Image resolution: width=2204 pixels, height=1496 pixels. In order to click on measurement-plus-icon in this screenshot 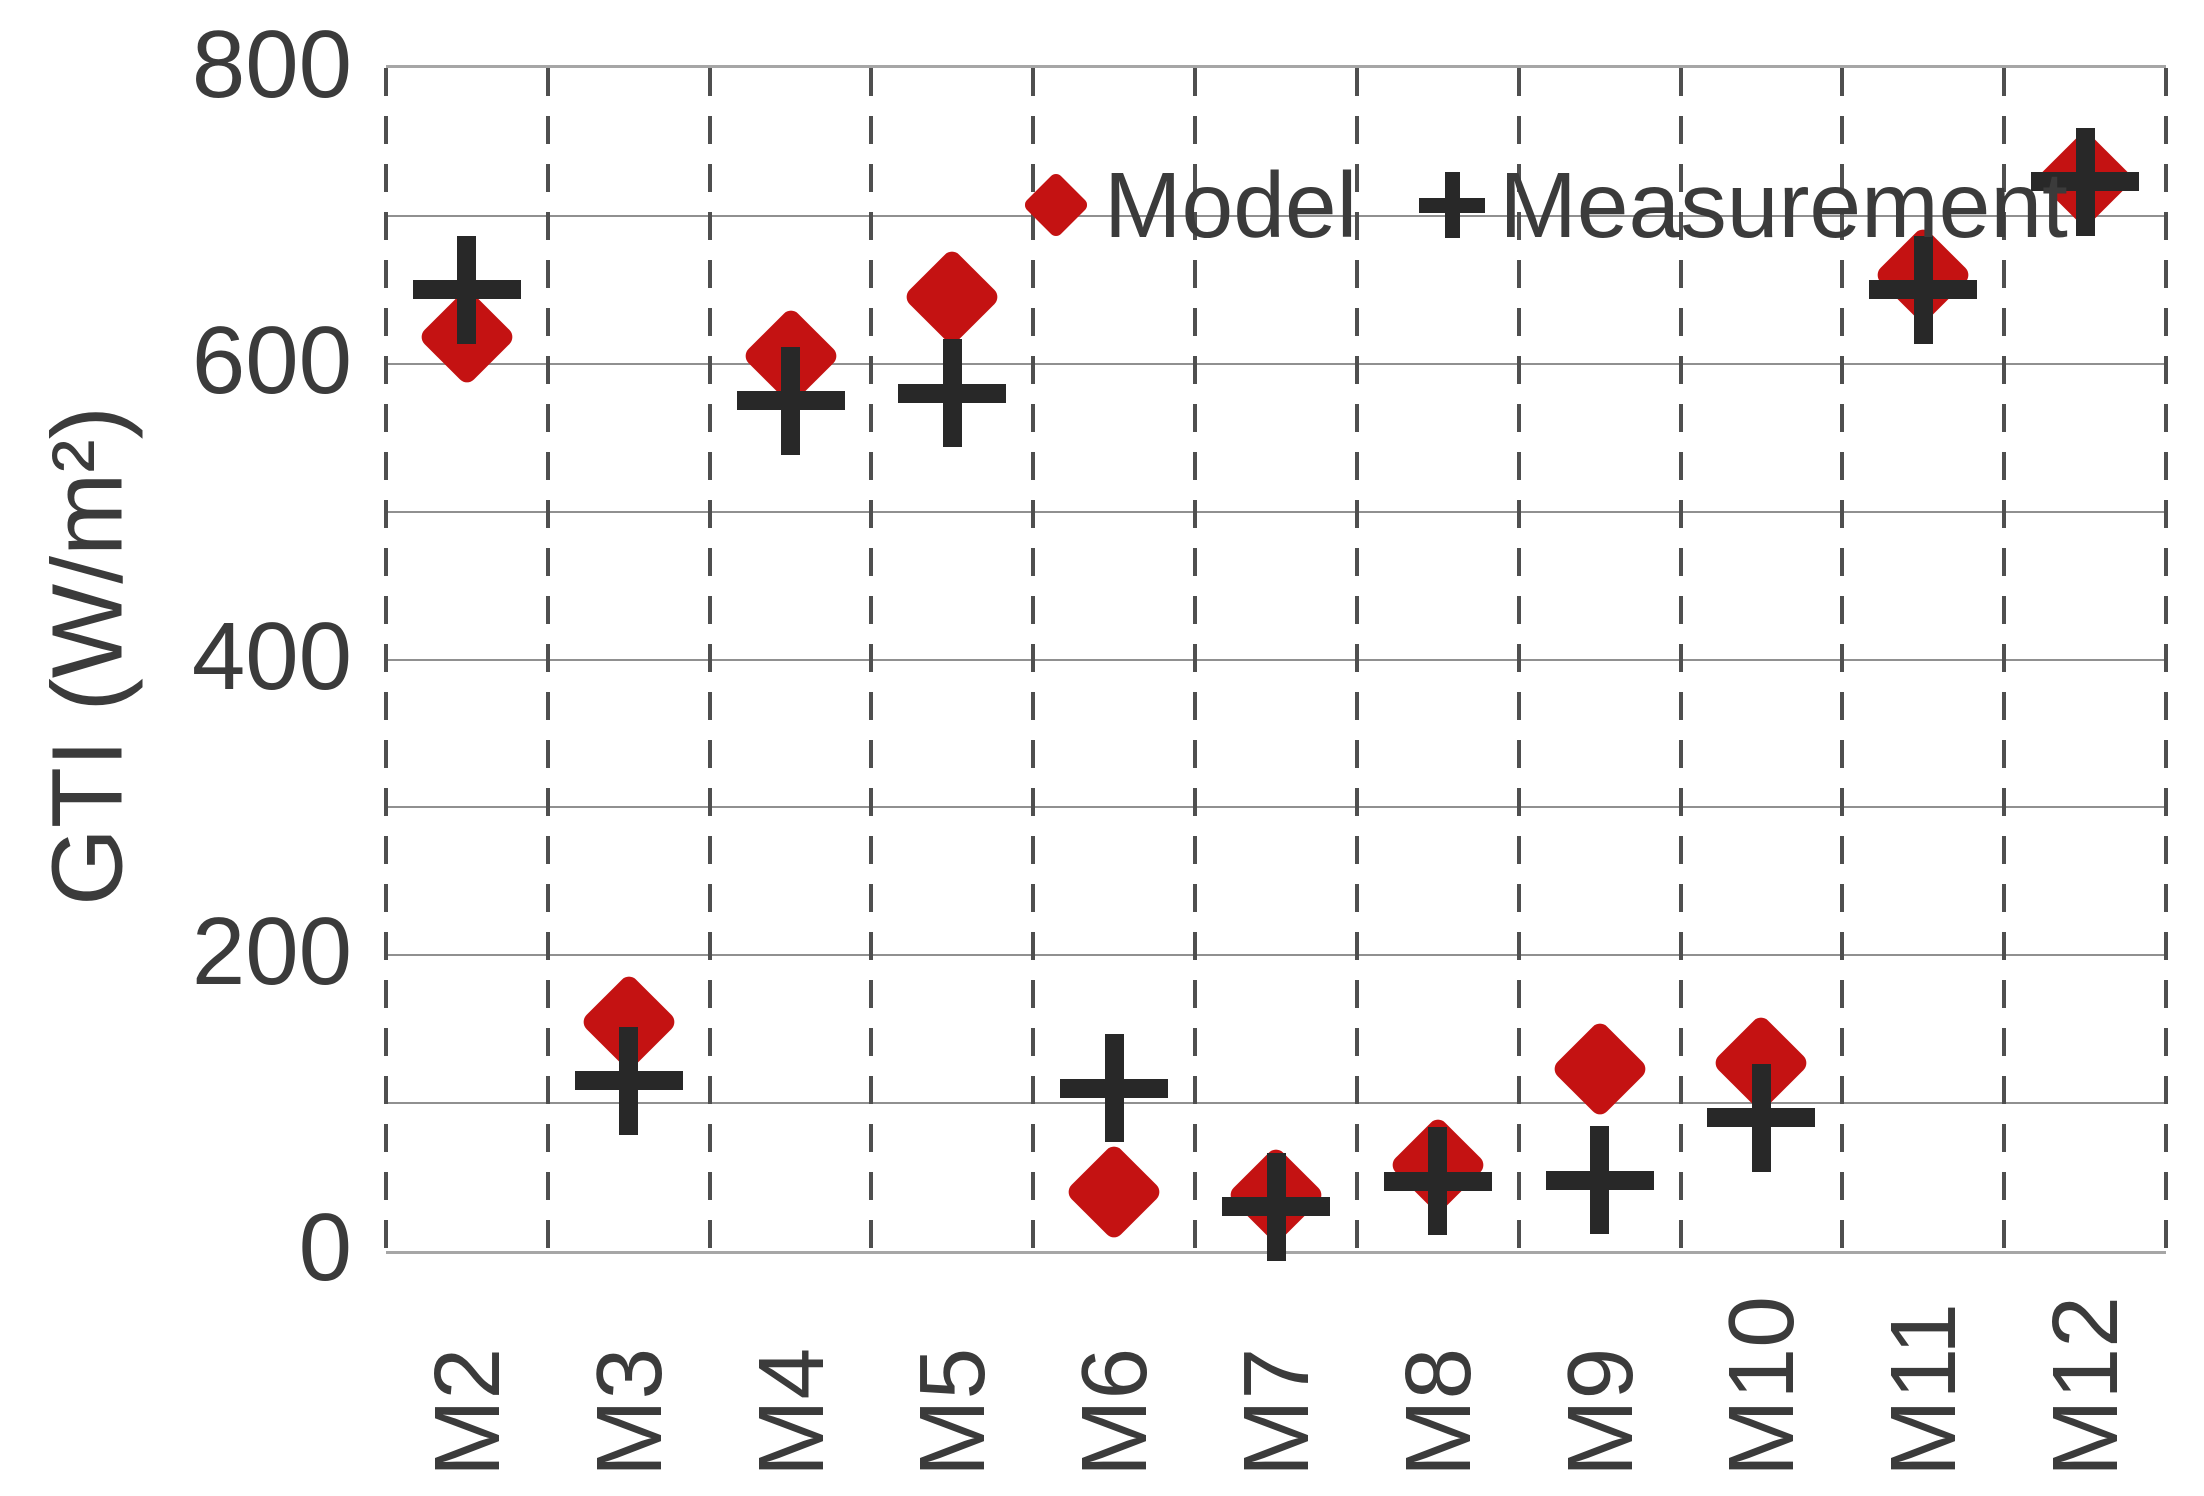, I will do `click(1452, 205)`.